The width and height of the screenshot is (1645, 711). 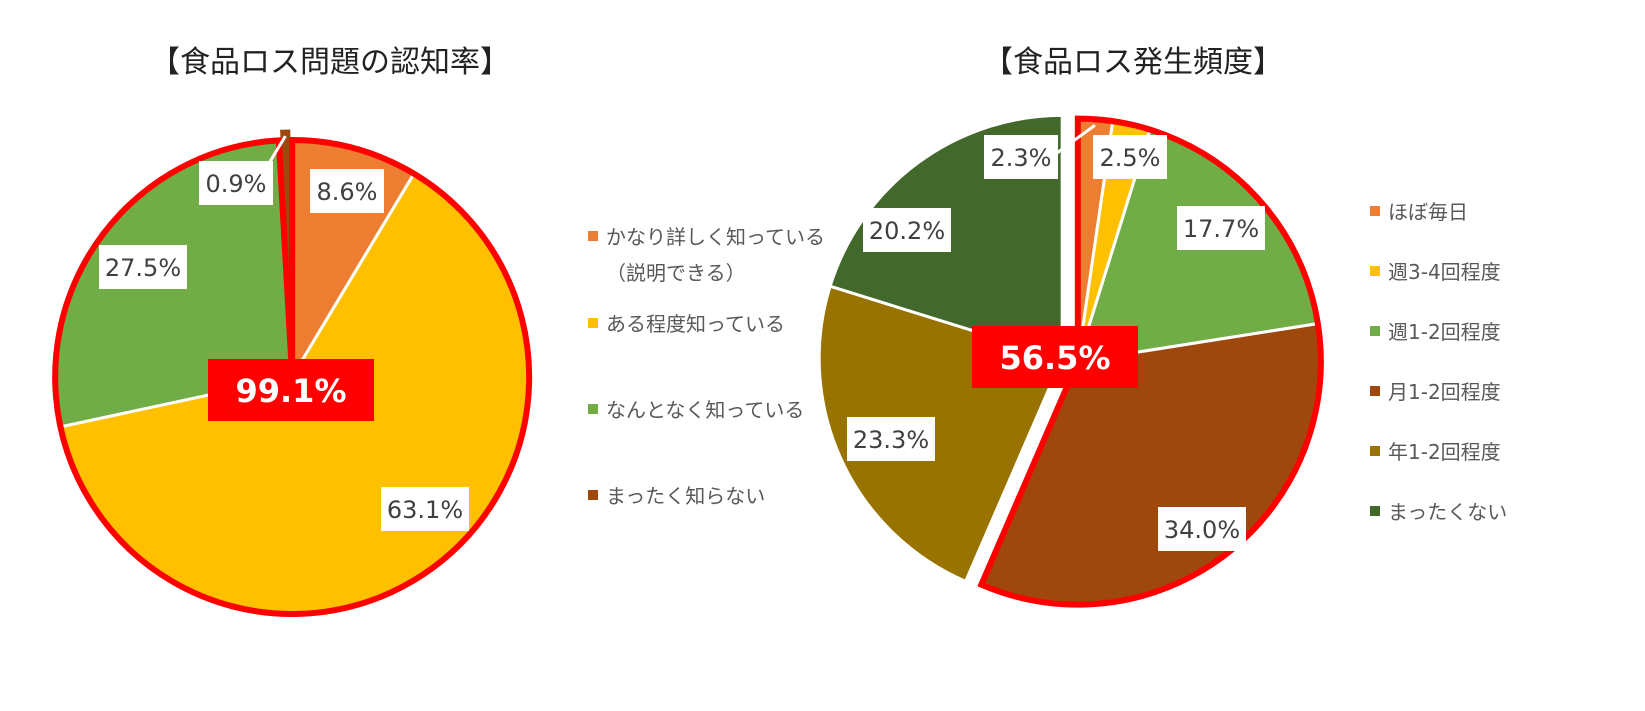 I want to click on legend-label: まったく知らない, so click(x=685, y=496).